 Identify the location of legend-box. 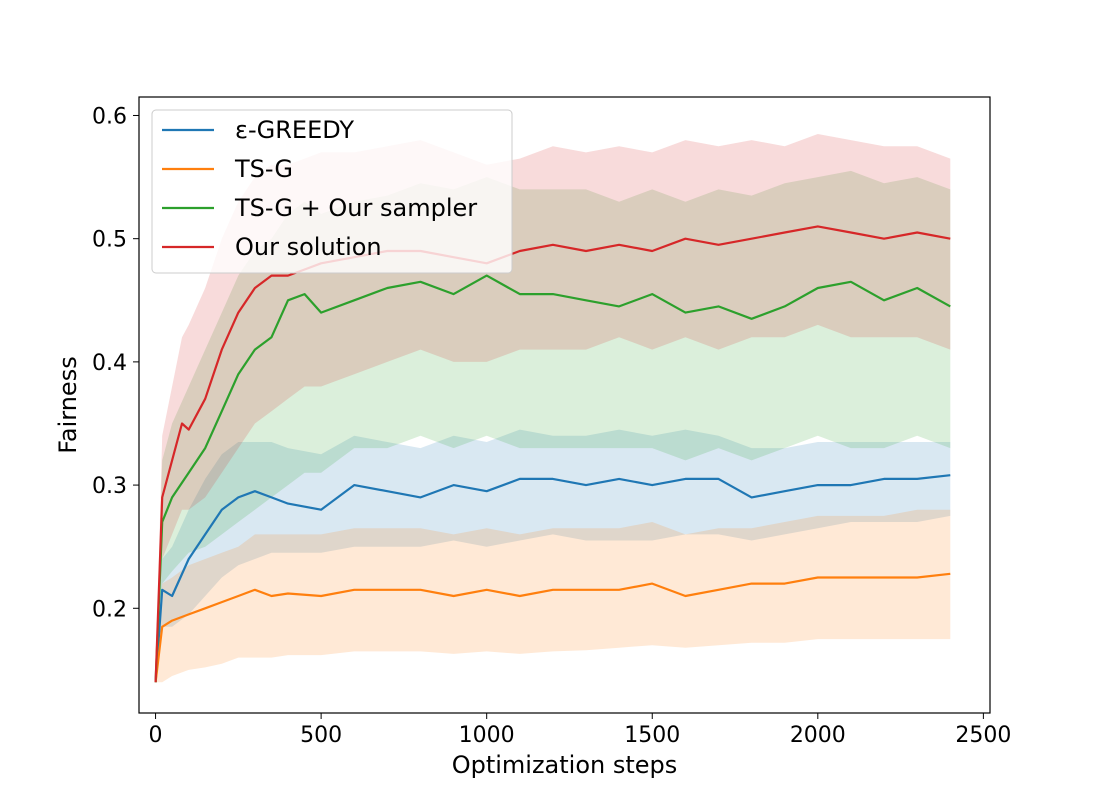
(332, 191).